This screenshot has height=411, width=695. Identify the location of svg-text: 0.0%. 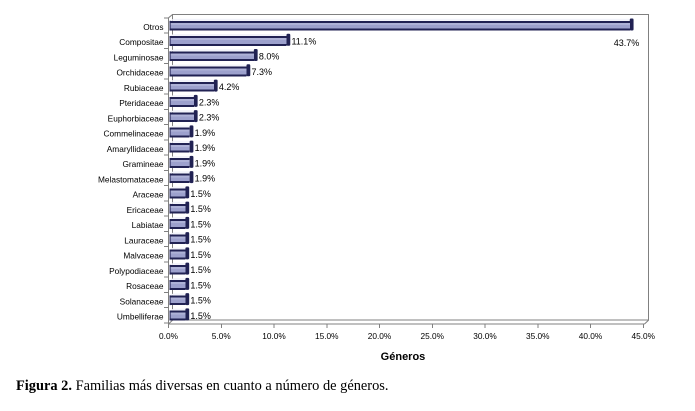
(169, 336).